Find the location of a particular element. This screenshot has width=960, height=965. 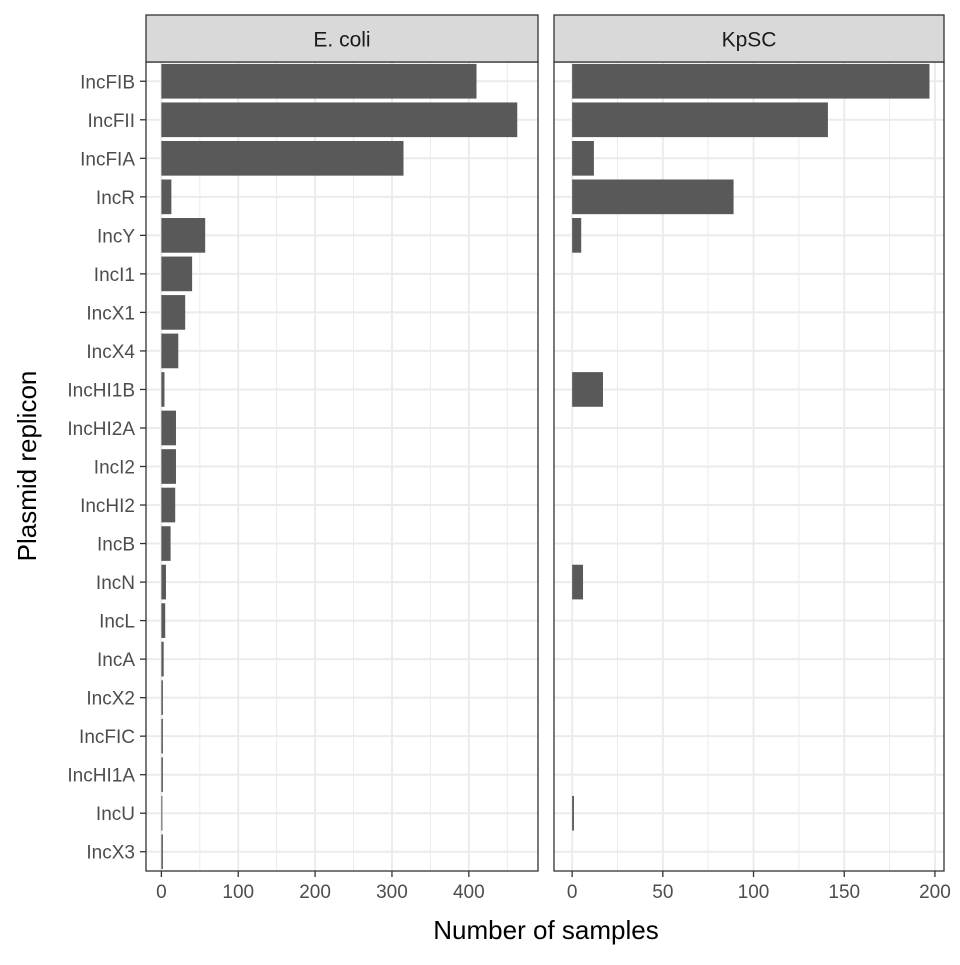

y-tick-label: IncFIC is located at coordinates (107, 737).